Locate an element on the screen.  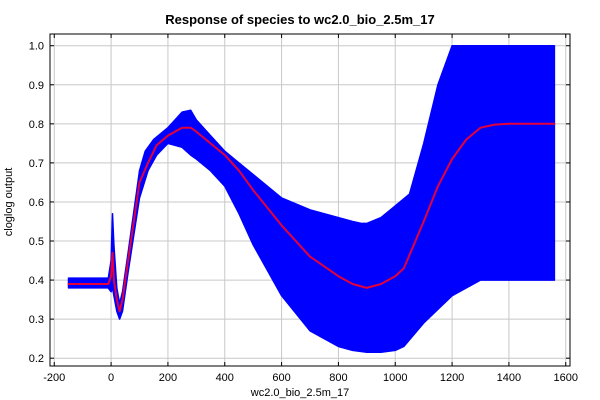
x-tick-label: 200 is located at coordinates (168, 378).